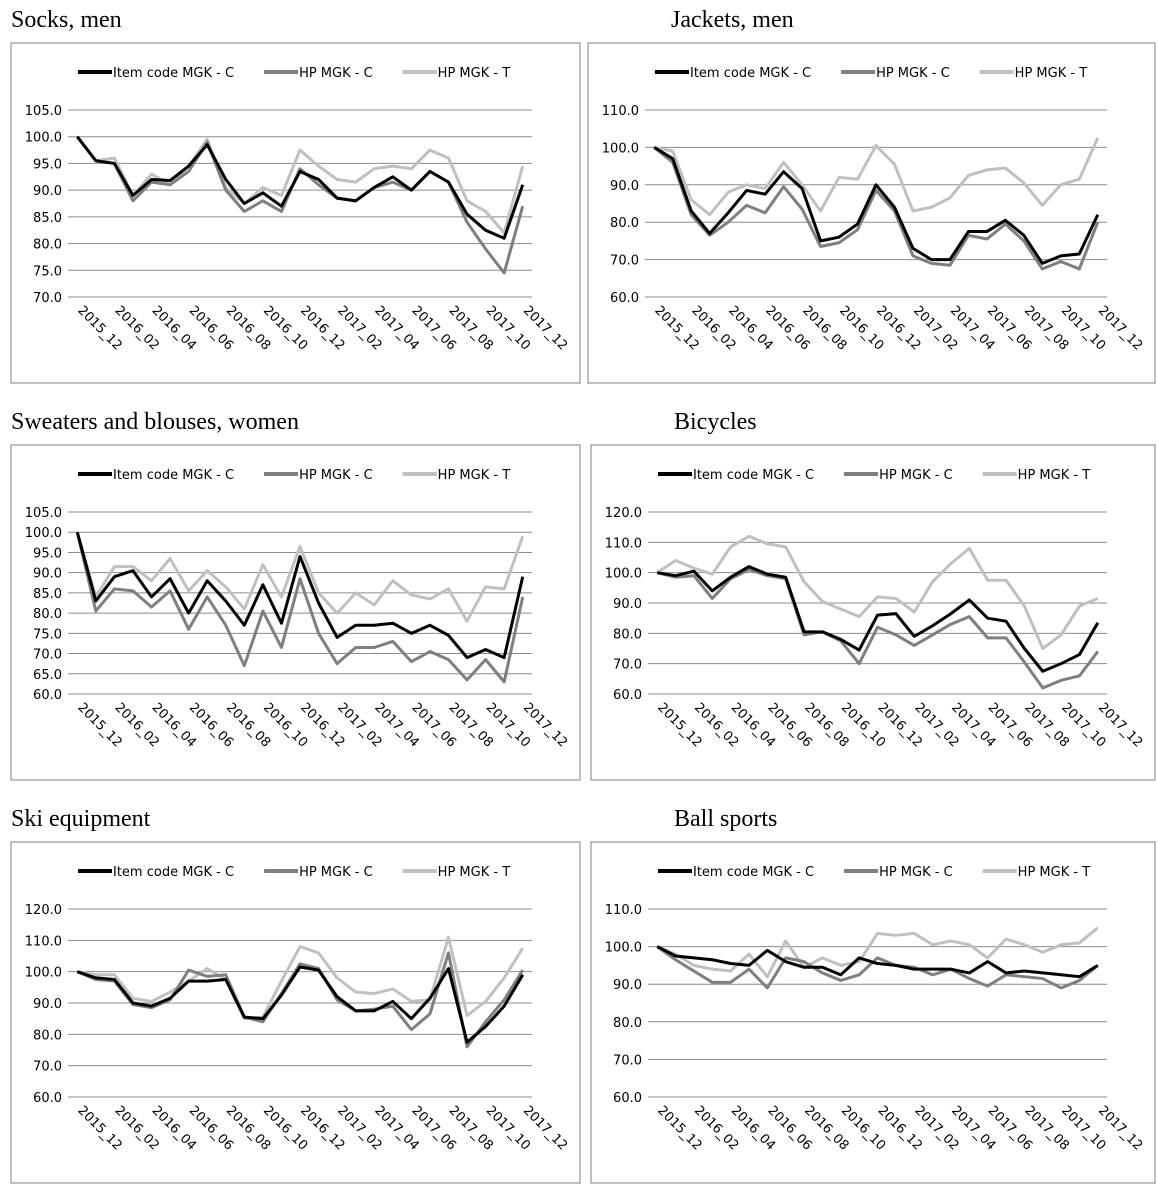 Image resolution: width=1158 pixels, height=1187 pixels. Describe the element at coordinates (732, 20) in the screenshot. I see `chart-title: Jackets, men` at that location.